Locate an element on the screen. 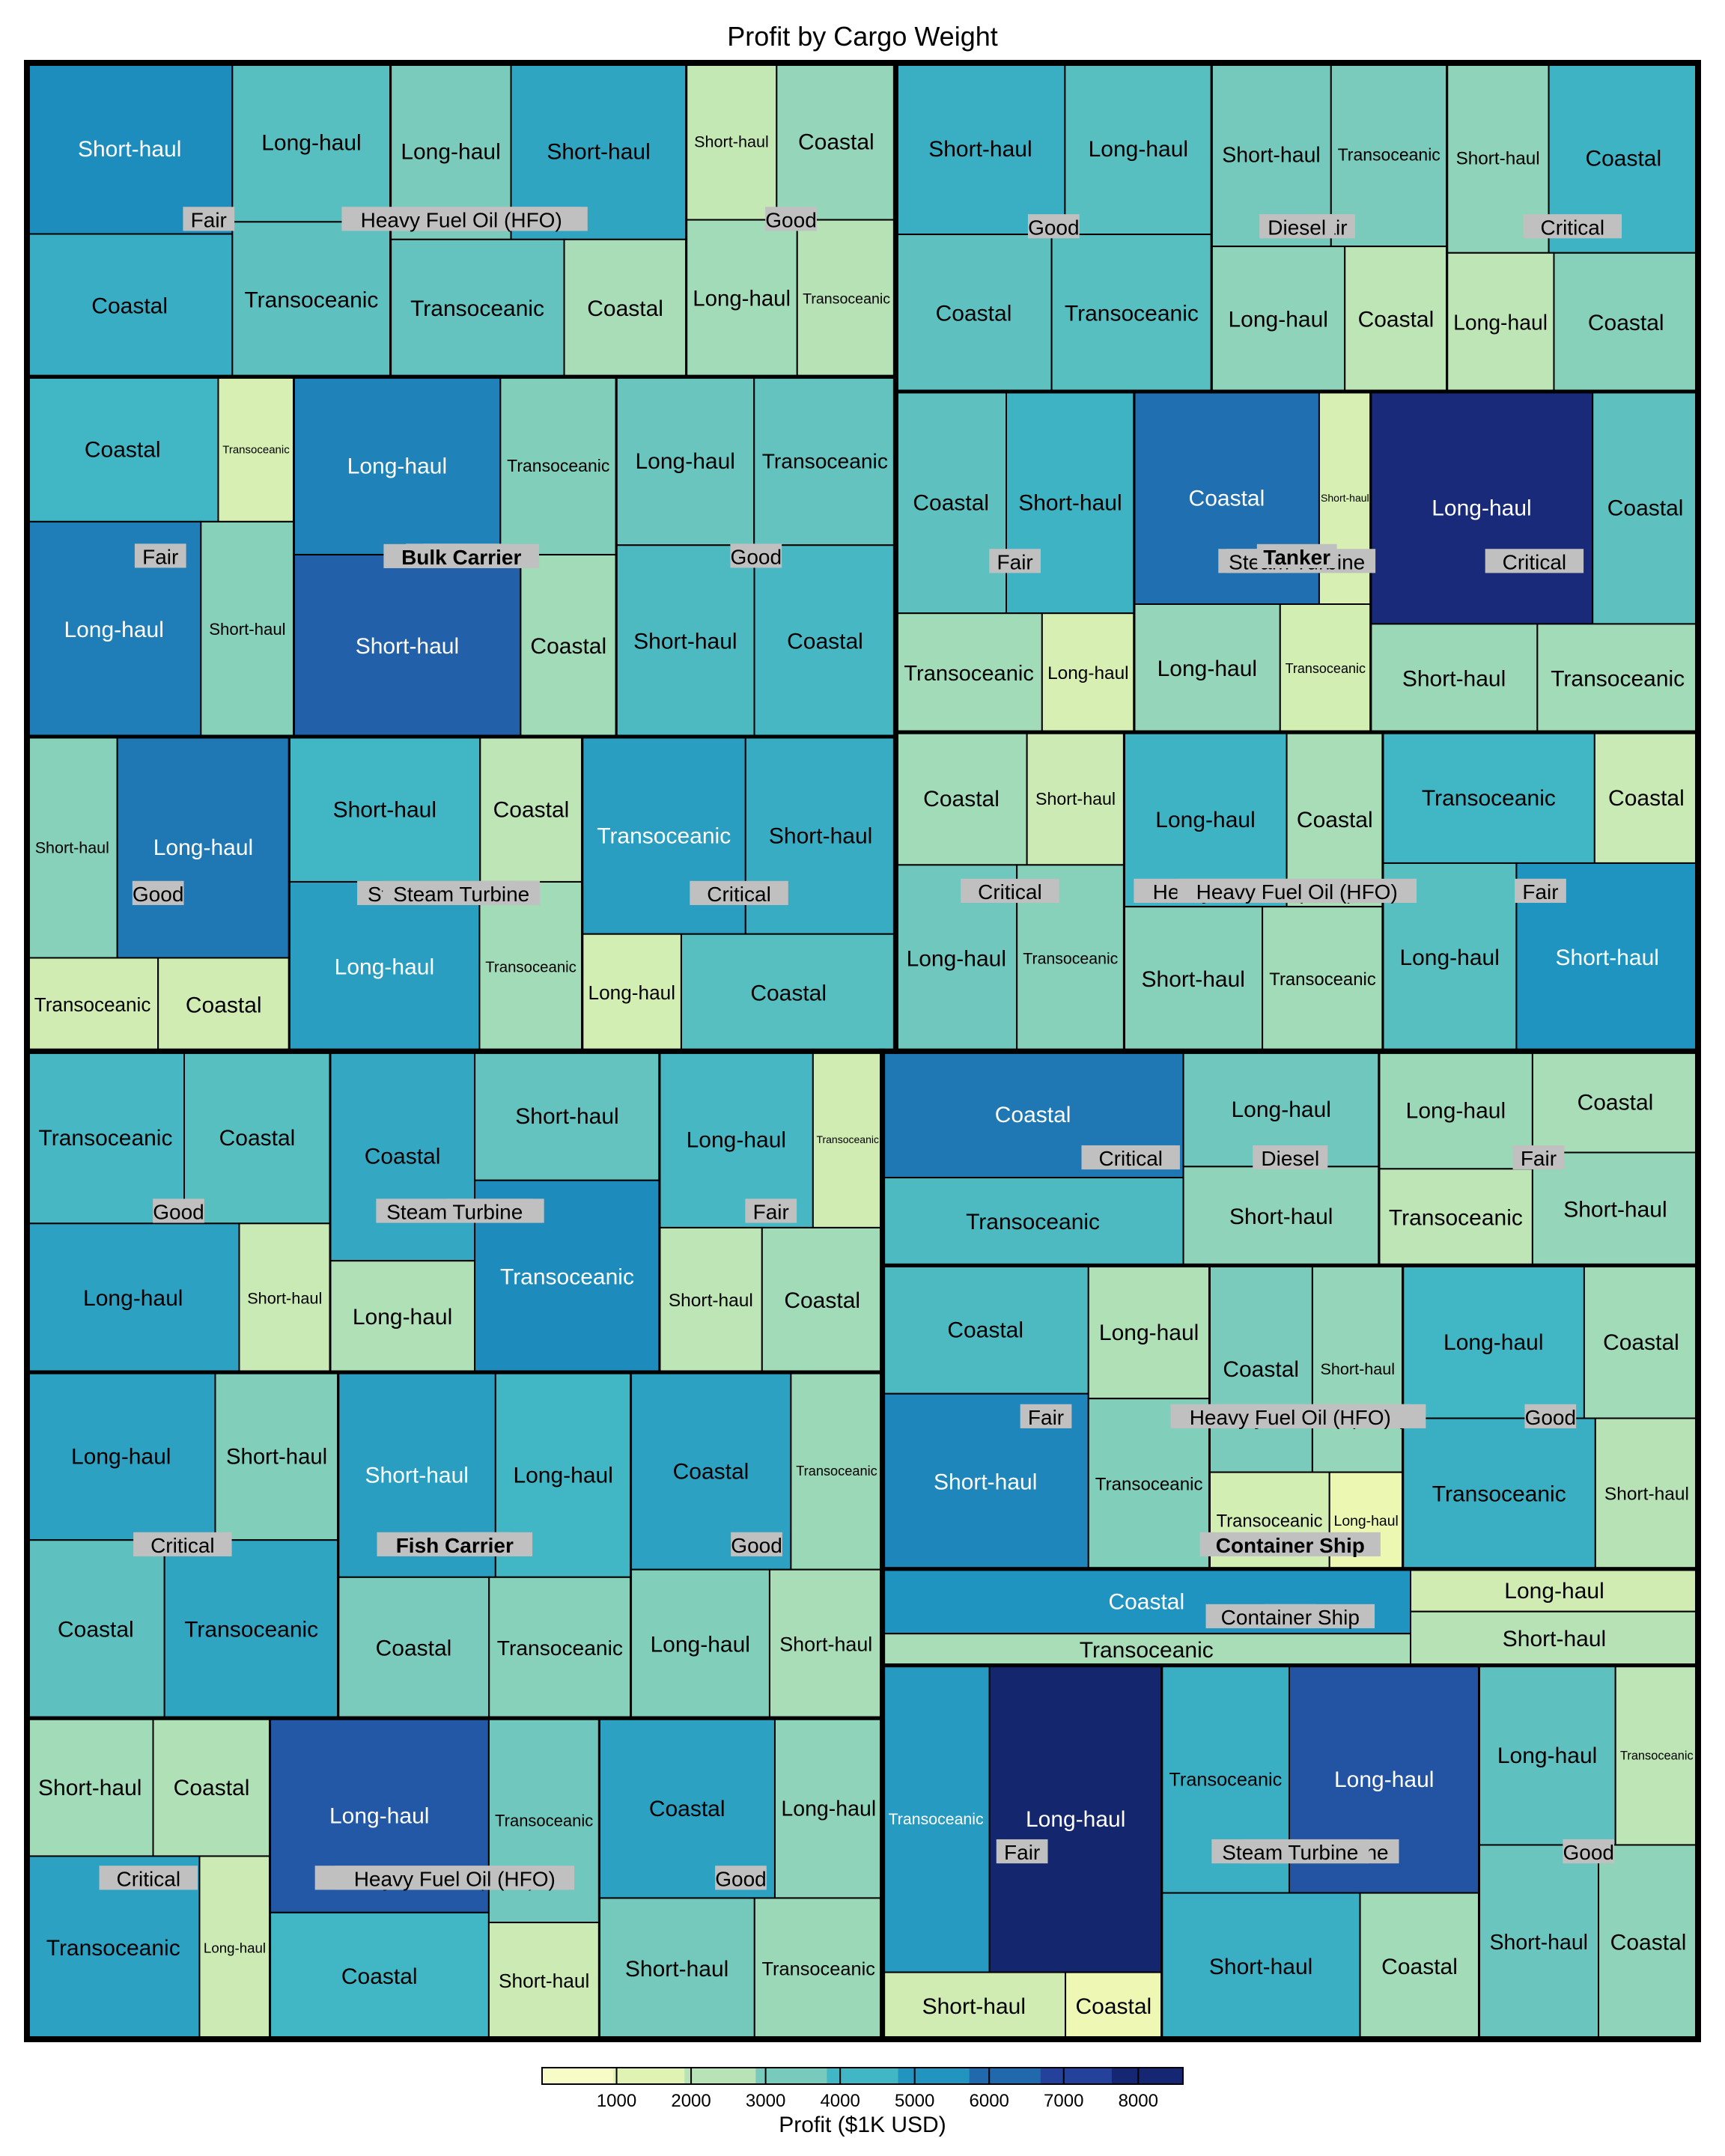 The width and height of the screenshot is (1725, 2156). tile-bulk-carrier-steam-turbine-steam-turbine-coastal is located at coordinates (531, 809).